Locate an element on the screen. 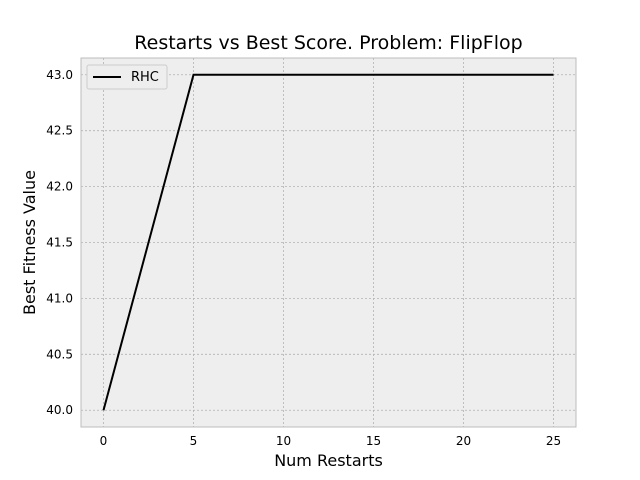 This screenshot has width=640, height=480. x-axis-ticks: 0 5 10 15 20 25 is located at coordinates (330, 441).